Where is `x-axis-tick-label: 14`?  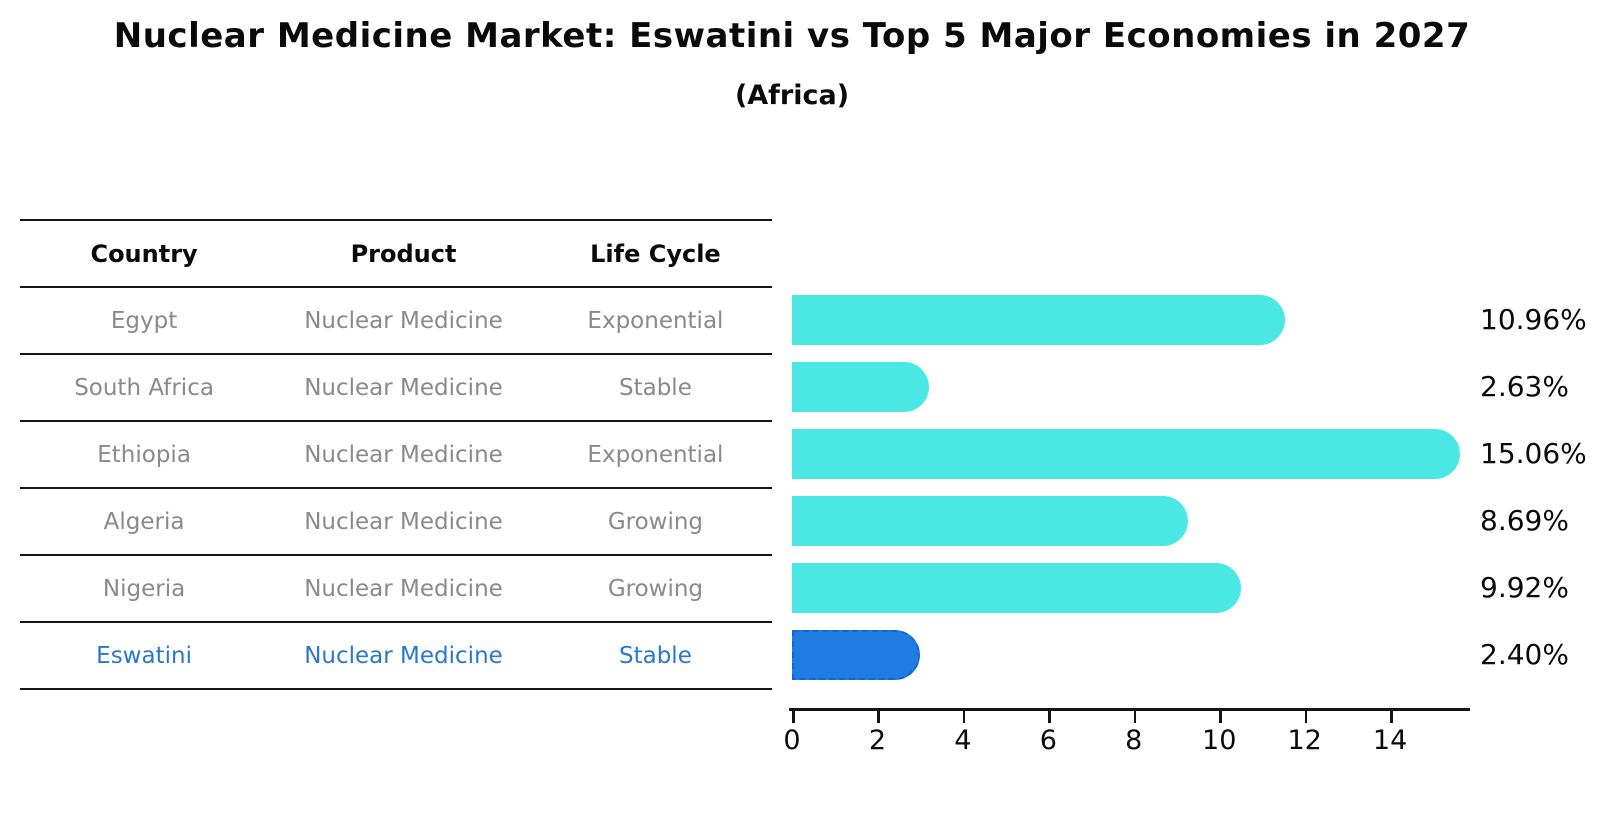 x-axis-tick-label: 14 is located at coordinates (1390, 740).